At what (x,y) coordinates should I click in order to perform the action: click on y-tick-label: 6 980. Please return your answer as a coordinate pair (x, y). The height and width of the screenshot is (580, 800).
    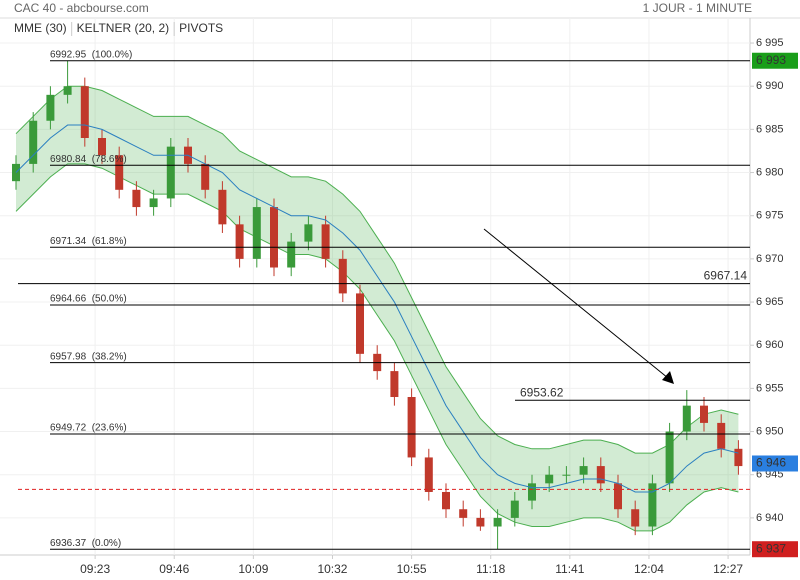
    Looking at the image, I should click on (770, 172).